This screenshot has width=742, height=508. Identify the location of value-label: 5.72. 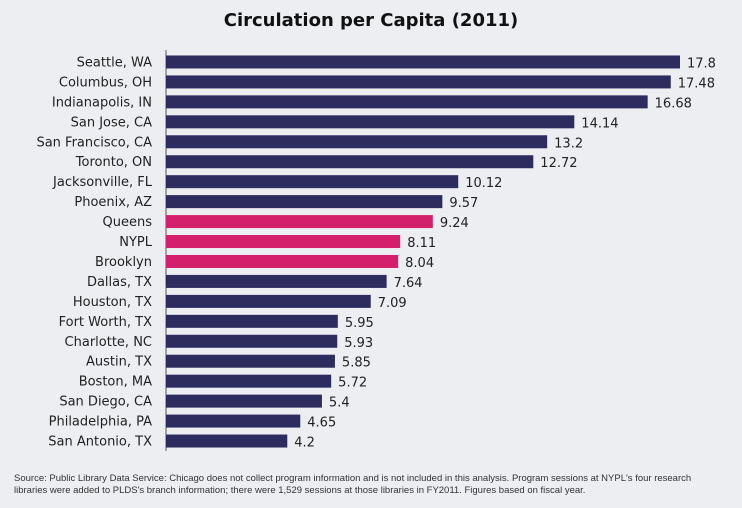
(352, 383).